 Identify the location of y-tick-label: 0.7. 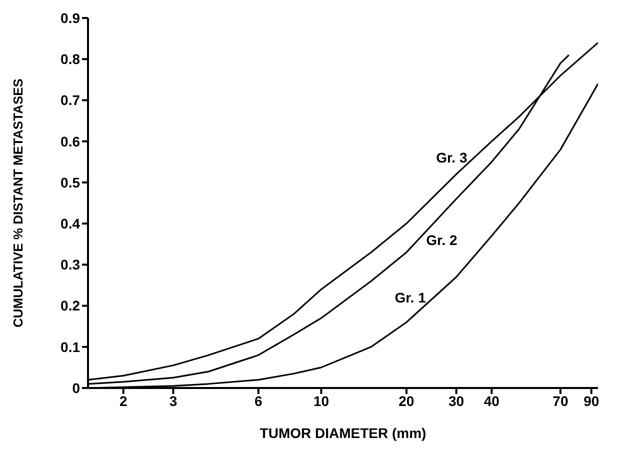
(70, 100).